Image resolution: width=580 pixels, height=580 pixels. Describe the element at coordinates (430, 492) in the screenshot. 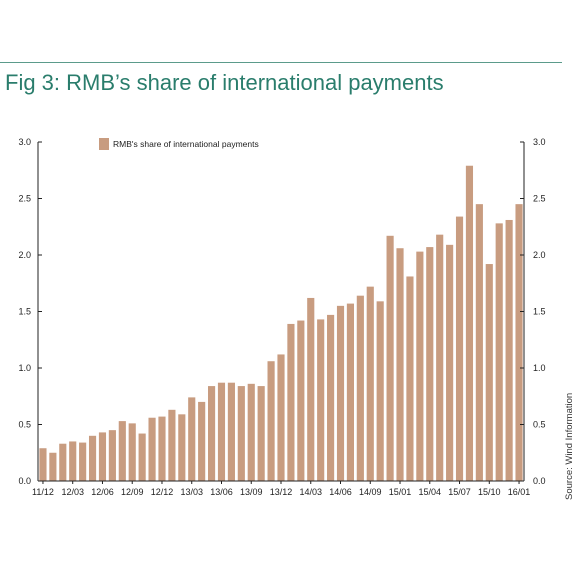

I see `x-tick-label: 15/04` at that location.